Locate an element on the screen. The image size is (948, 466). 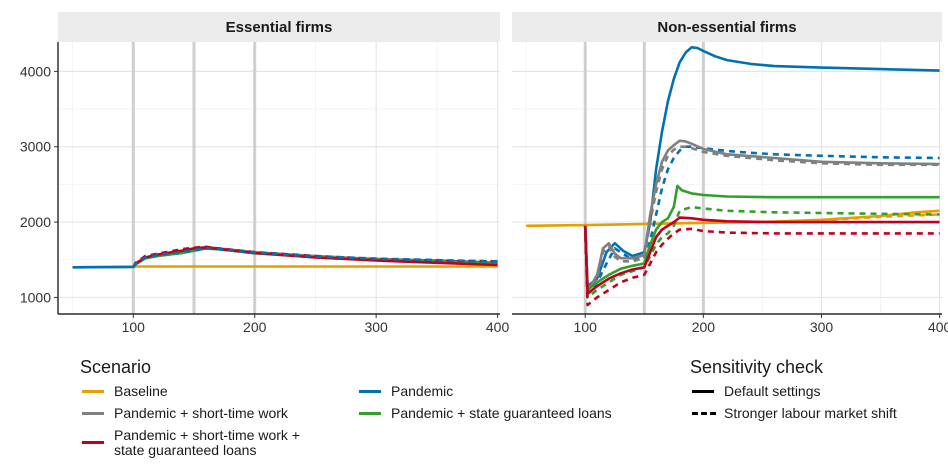
panel-title-nonessential: Non-essential firms is located at coordinates (726, 27).